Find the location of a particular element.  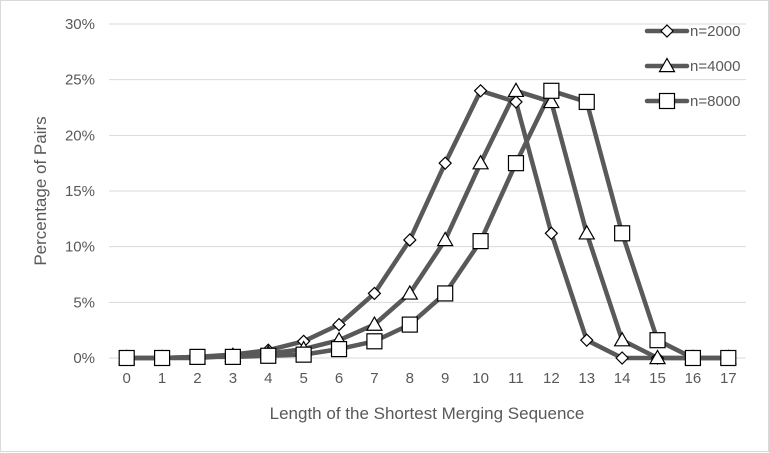

x-tick-label: 16 is located at coordinates (693, 378).